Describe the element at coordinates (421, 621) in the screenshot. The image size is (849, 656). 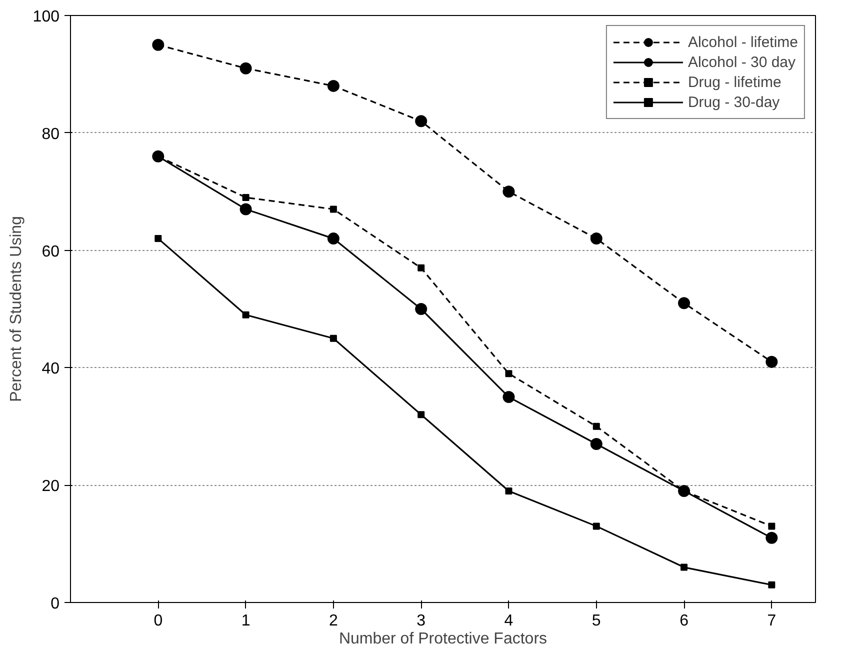
I see `x-tick-label: 3` at that location.